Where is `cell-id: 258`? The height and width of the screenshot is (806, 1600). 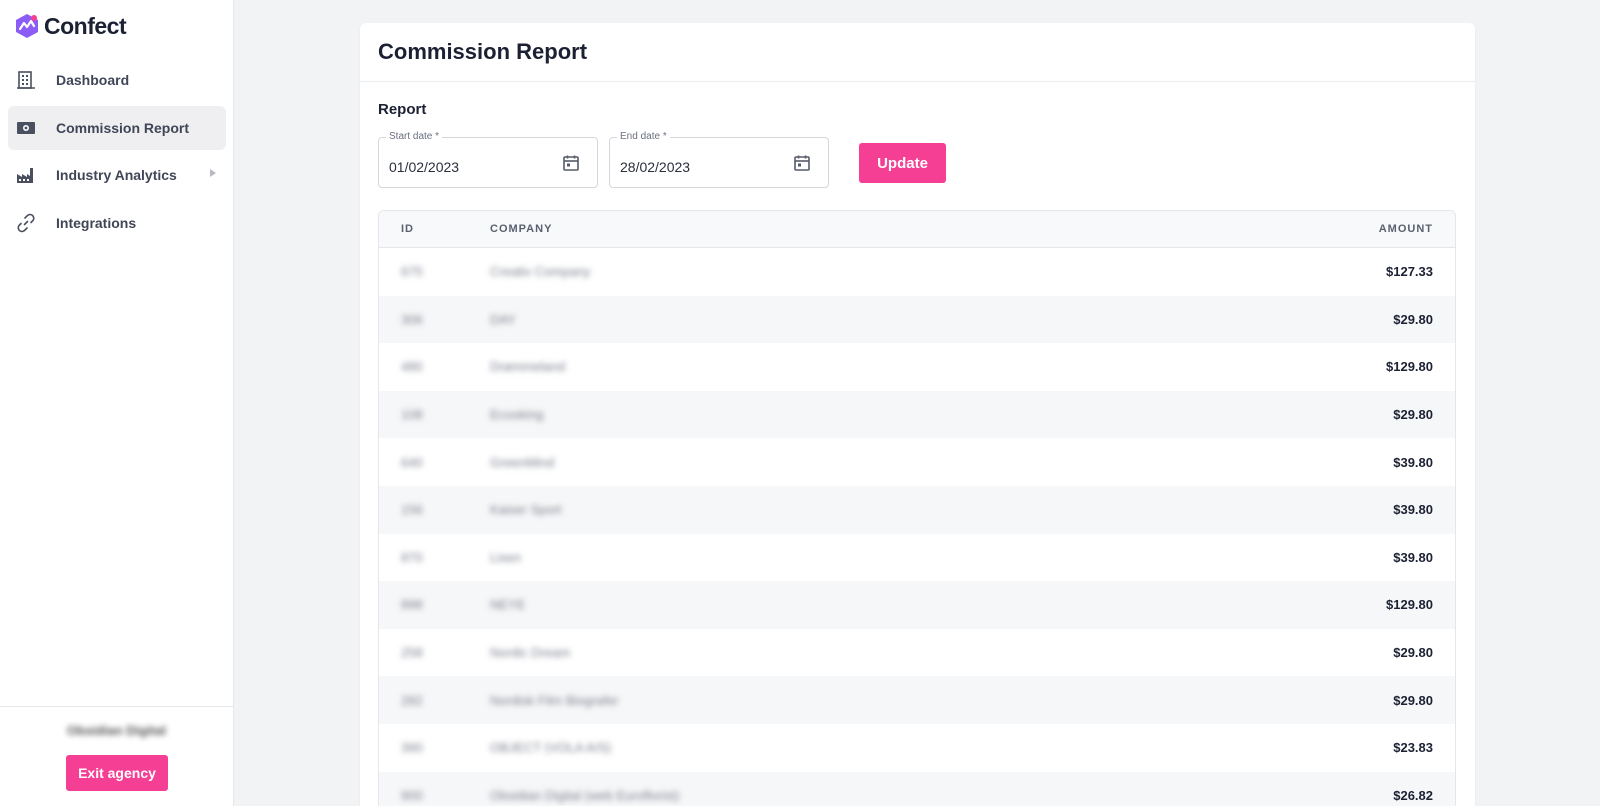
cell-id: 258 is located at coordinates (412, 653).